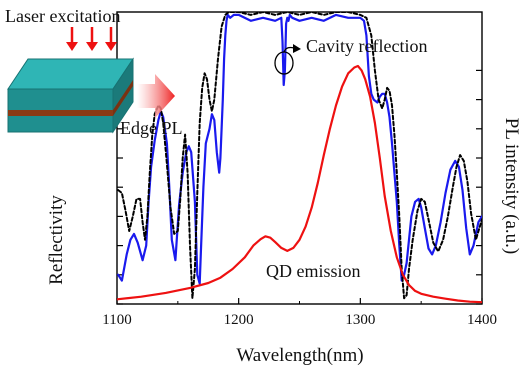 Image resolution: width=526 pixels, height=368 pixels. I want to click on laser-excitation-label: Laser excitation, so click(62, 16).